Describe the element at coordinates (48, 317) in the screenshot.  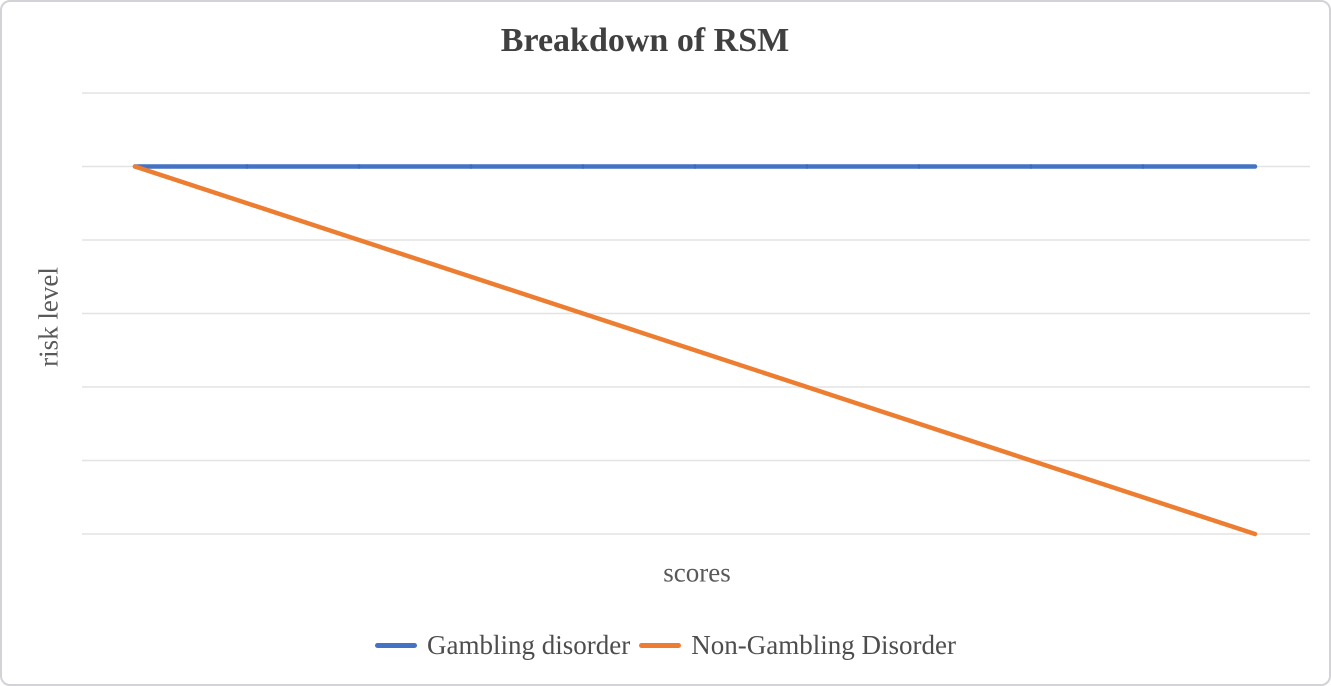
I see `y-axis-title: risk level` at that location.